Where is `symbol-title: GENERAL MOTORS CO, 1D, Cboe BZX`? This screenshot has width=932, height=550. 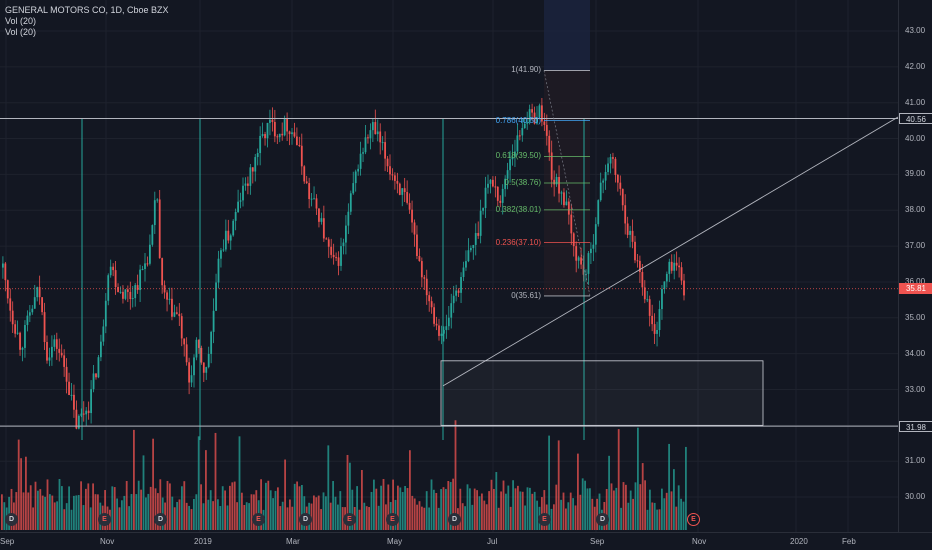 symbol-title: GENERAL MOTORS CO, 1D, Cboe BZX is located at coordinates (87, 10).